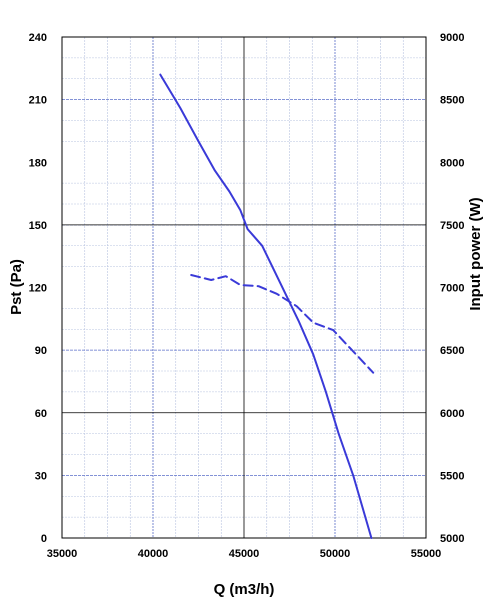  Describe the element at coordinates (38, 163) in the screenshot. I see `left-y-tick-label: 180` at that location.